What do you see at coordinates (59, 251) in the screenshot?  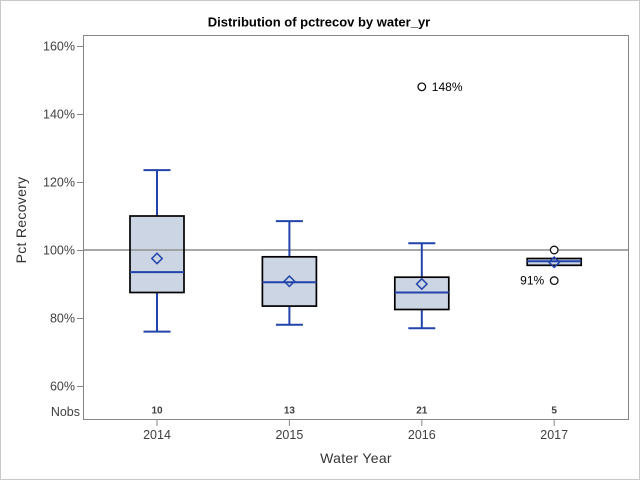 I see `y-tick-label: 100%` at bounding box center [59, 251].